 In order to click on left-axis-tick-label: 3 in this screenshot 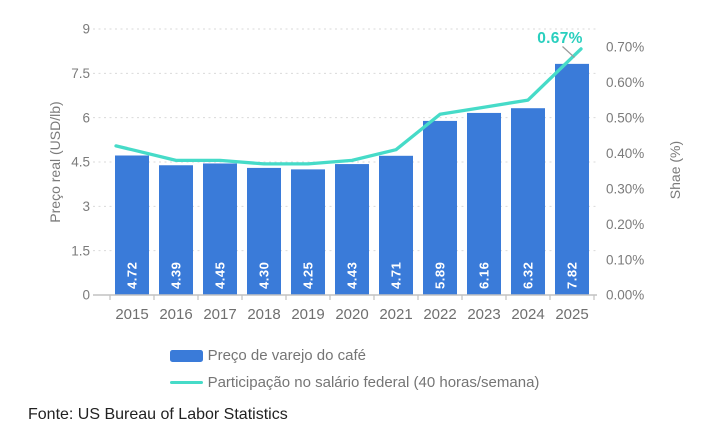, I will do `click(86, 206)`.